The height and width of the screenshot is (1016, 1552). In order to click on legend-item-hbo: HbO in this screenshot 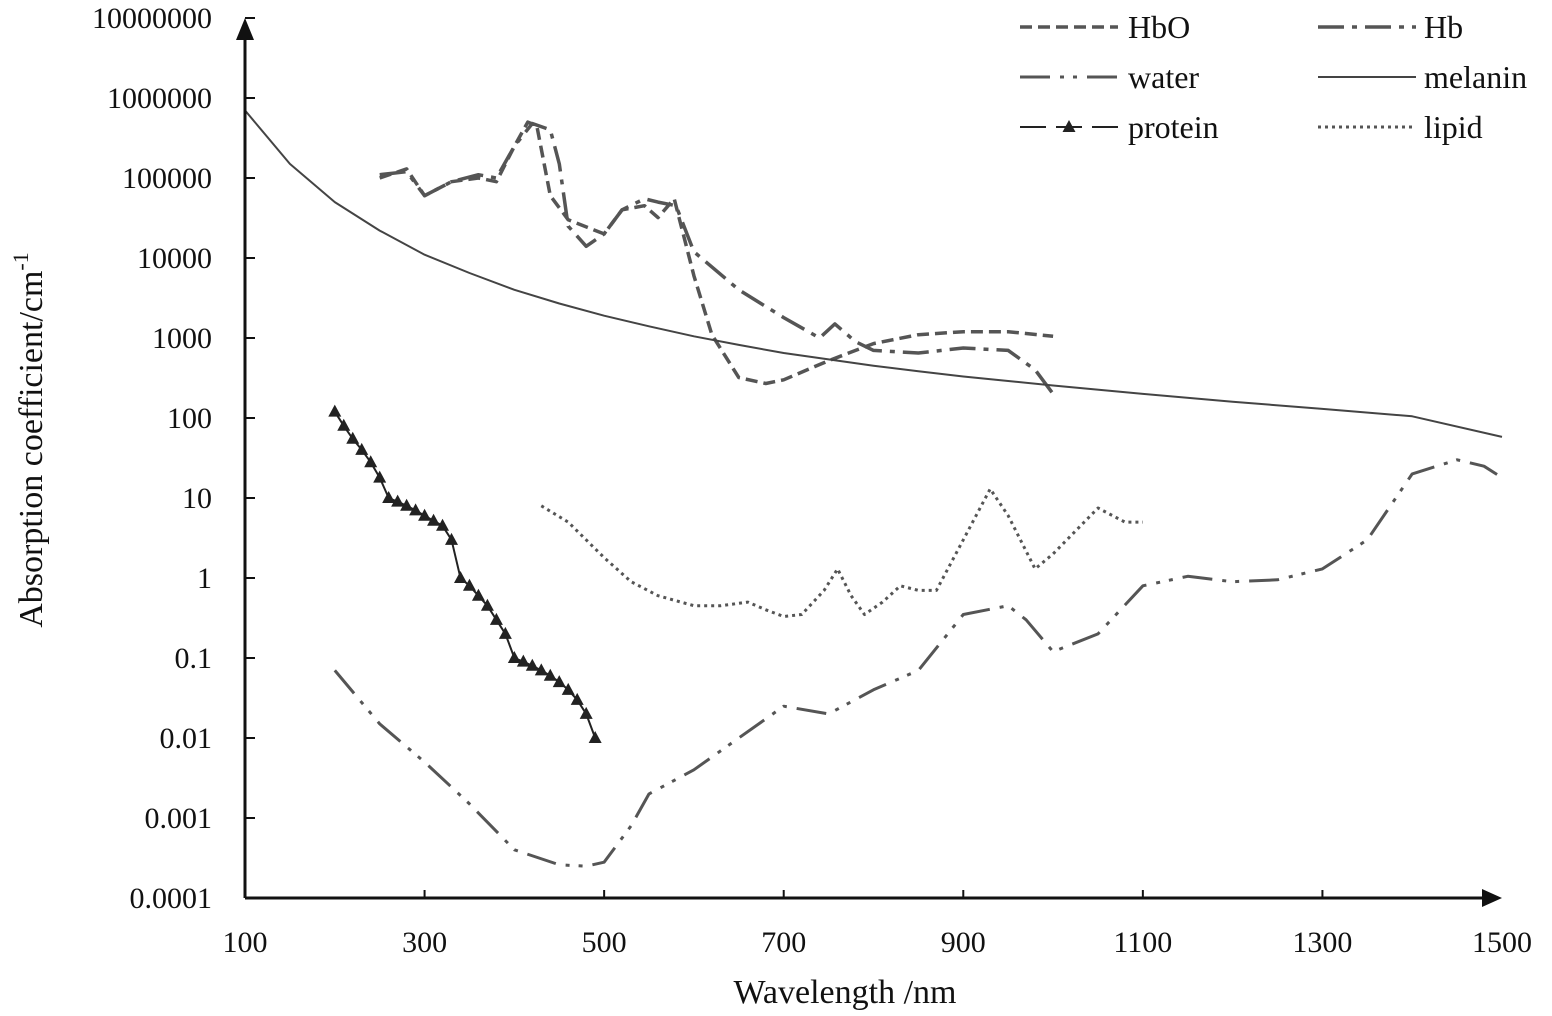, I will do `click(1105, 27)`.